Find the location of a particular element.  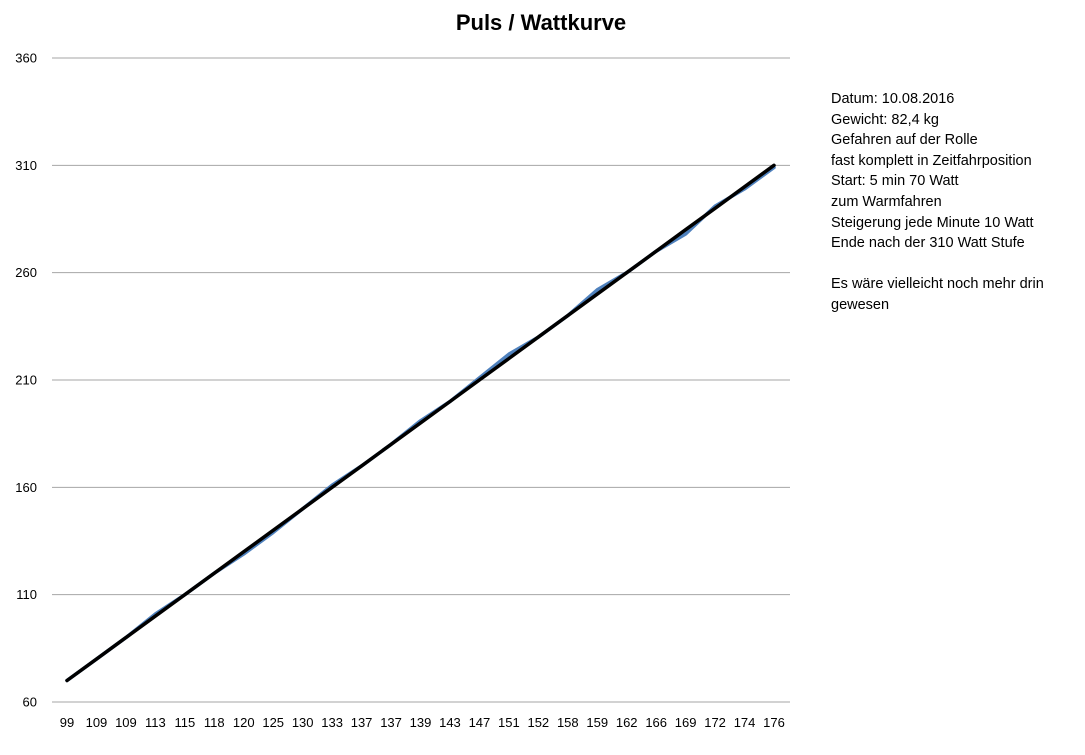

x-tick-label: 99 is located at coordinates (67, 722).